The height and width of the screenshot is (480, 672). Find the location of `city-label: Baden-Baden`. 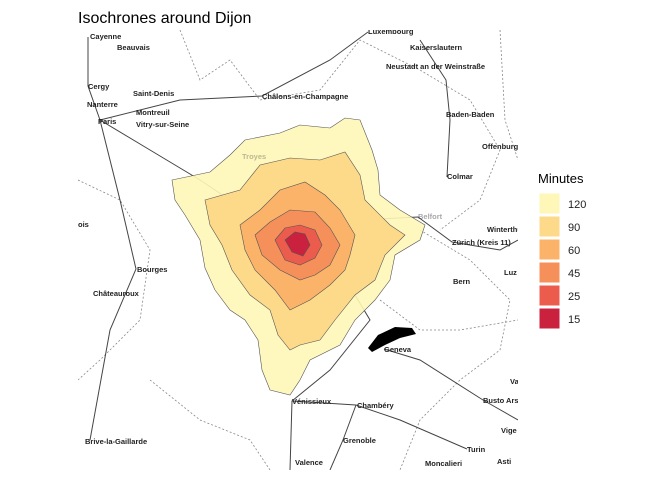

city-label: Baden-Baden is located at coordinates (470, 114).